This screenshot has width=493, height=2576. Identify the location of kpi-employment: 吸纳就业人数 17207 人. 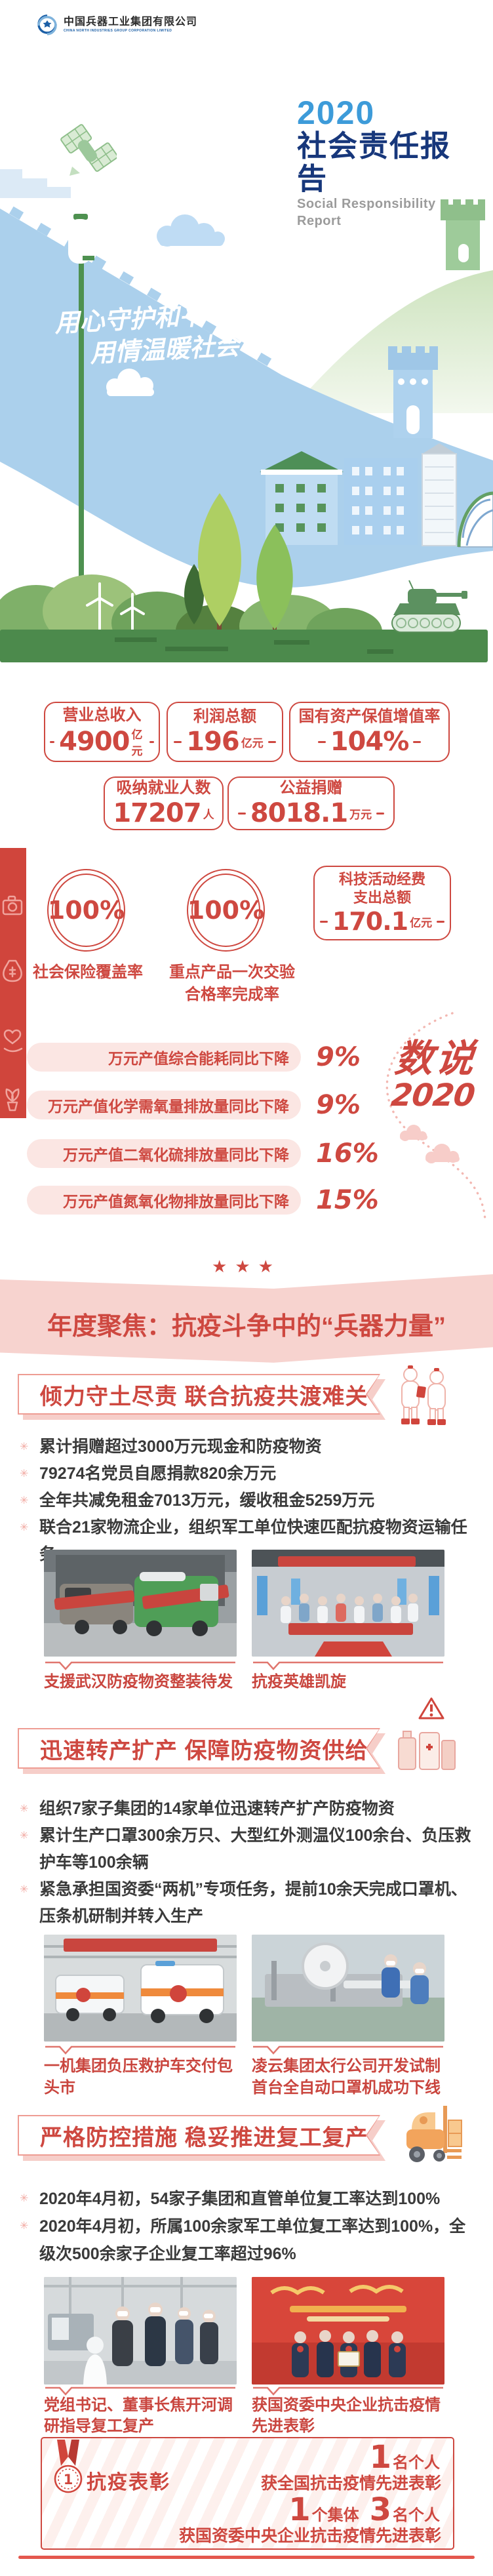
(164, 803).